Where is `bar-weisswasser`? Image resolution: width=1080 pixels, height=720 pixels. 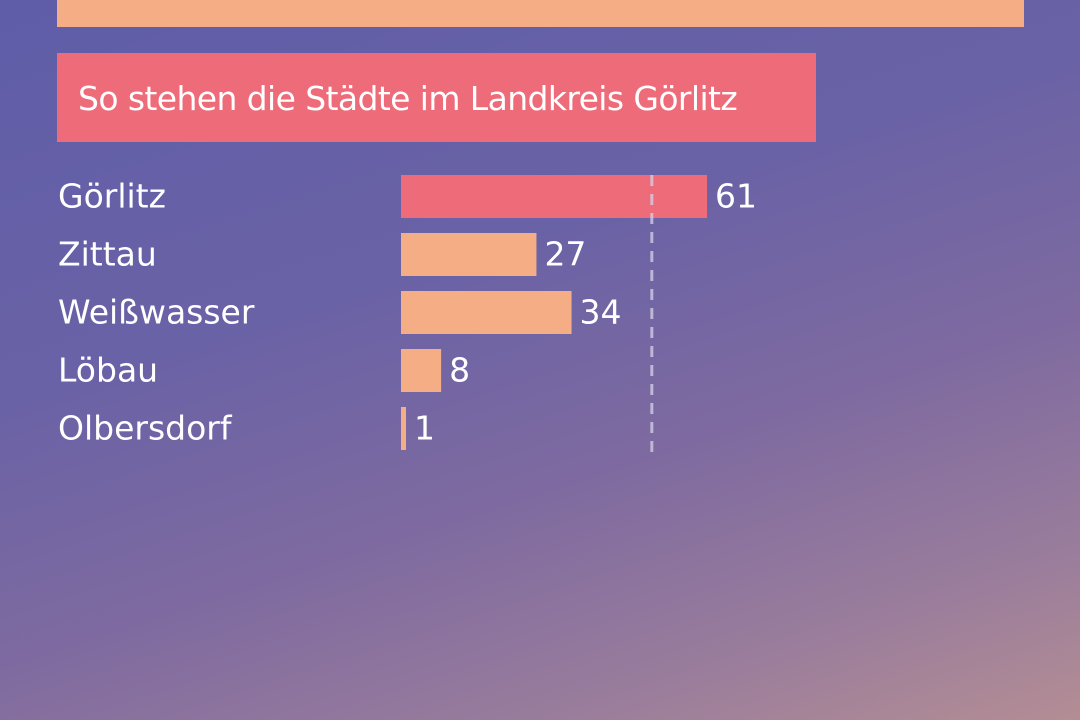
bar-weisswasser is located at coordinates (486, 312).